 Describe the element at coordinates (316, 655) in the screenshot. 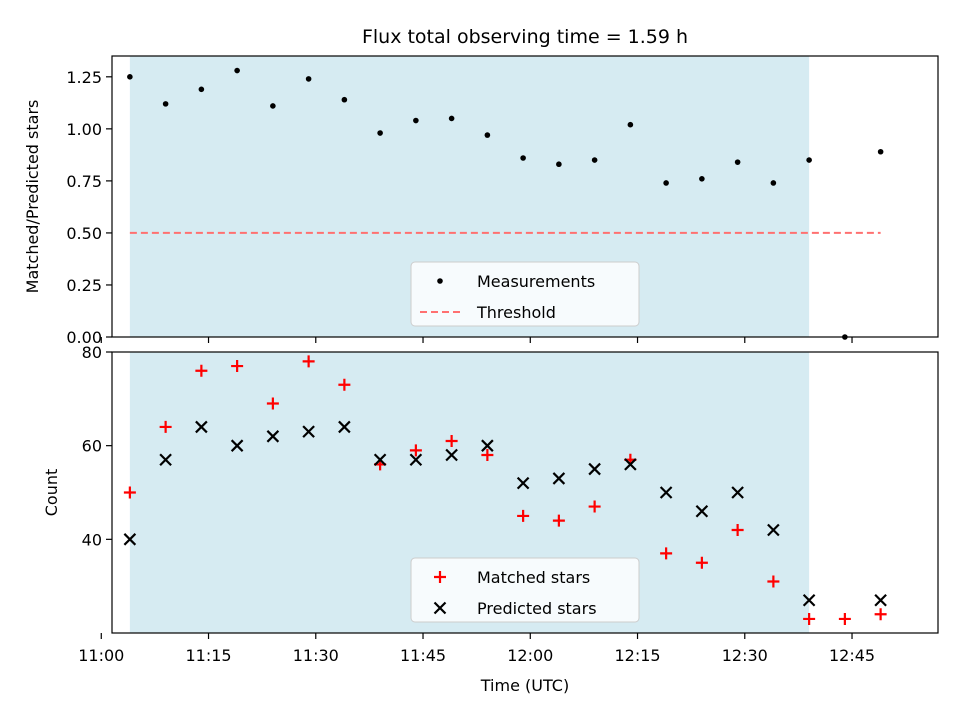

I see `x-tick-label: 11:30` at that location.